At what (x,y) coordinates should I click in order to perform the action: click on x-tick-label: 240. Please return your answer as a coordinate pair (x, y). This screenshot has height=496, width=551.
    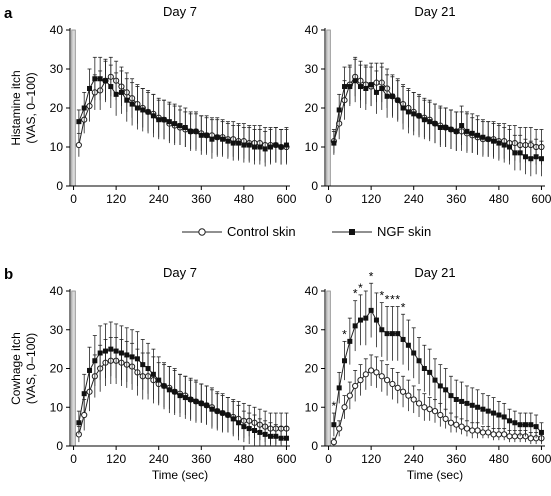
    Looking at the image, I should click on (159, 459).